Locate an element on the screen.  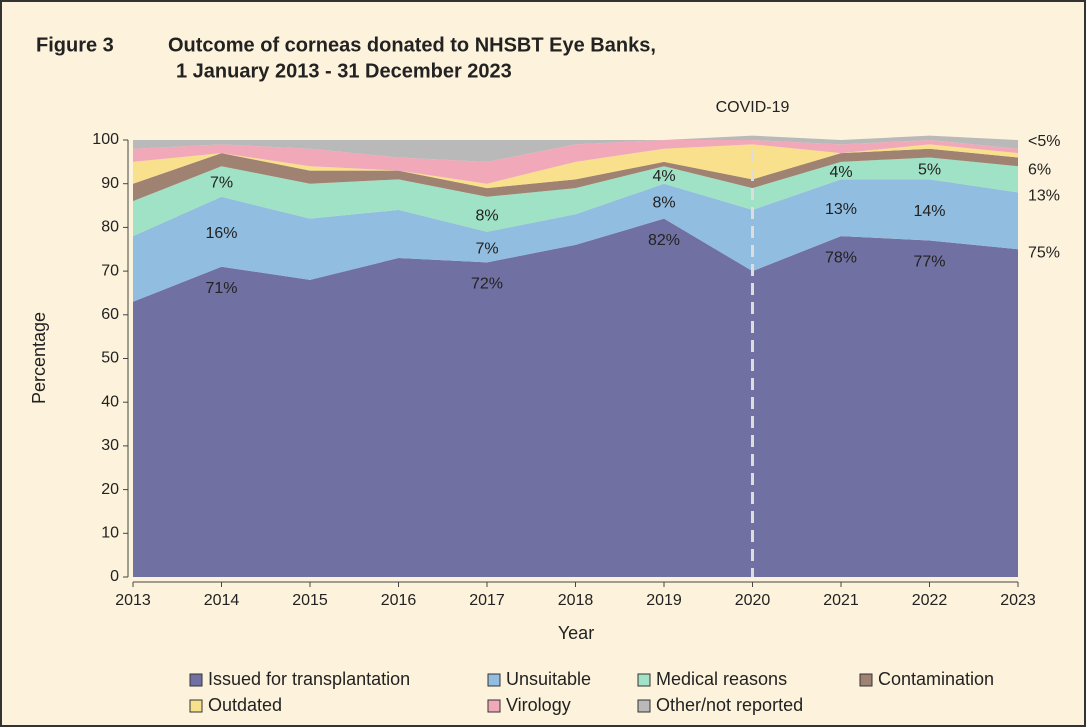
x-tick-label: 2023 is located at coordinates (1018, 600).